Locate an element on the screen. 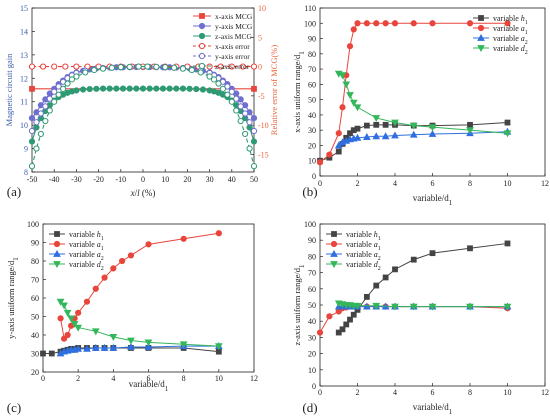 The width and height of the screenshot is (550, 420). x-tick-label: 10 is located at coordinates (165, 179).